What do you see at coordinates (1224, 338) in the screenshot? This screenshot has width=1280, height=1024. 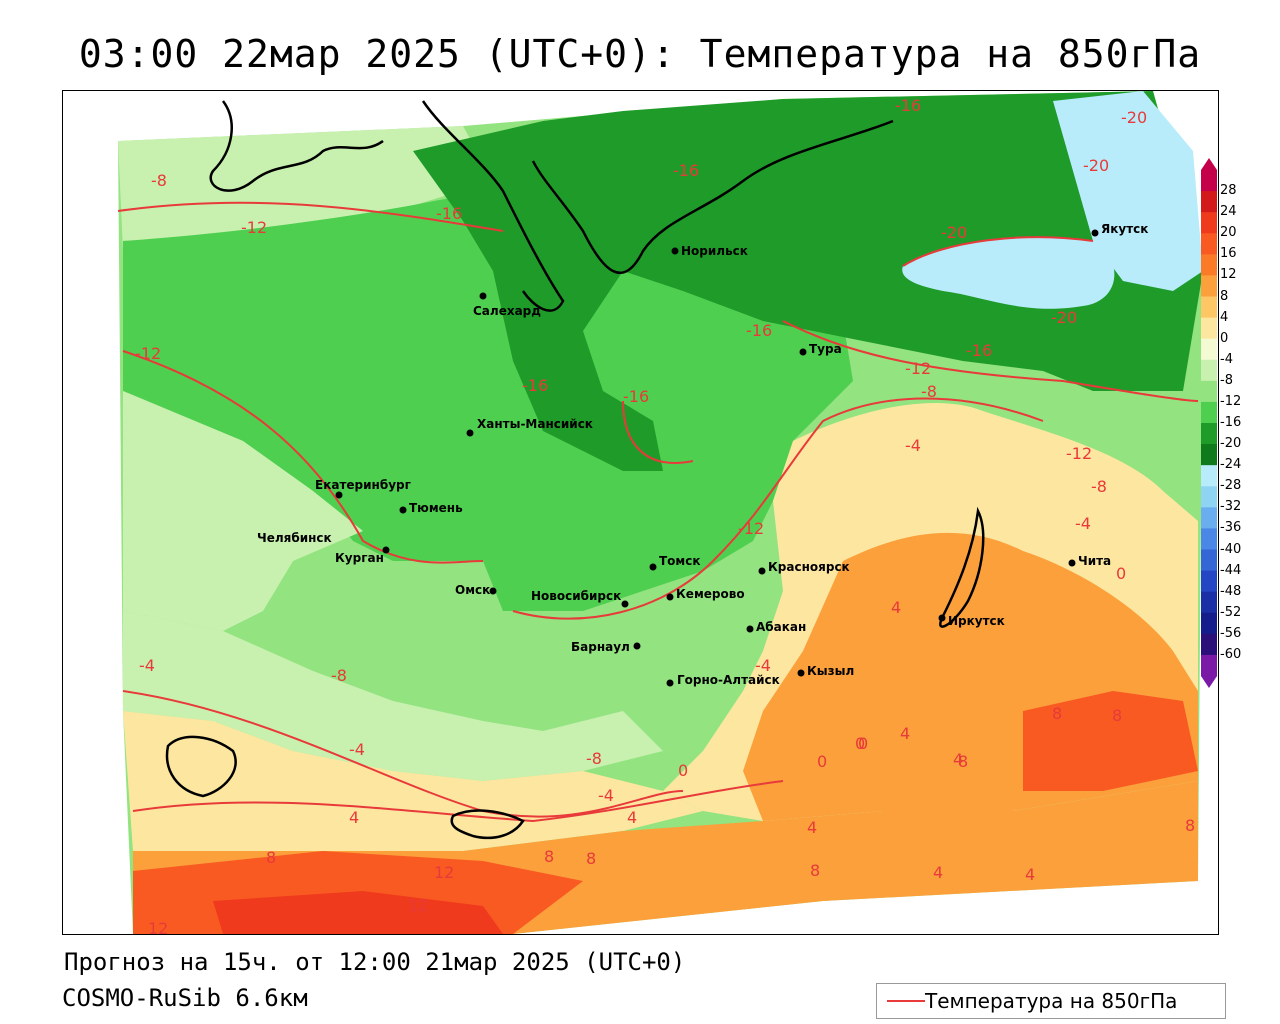 I see `scale-tick-label: 0` at bounding box center [1224, 338].